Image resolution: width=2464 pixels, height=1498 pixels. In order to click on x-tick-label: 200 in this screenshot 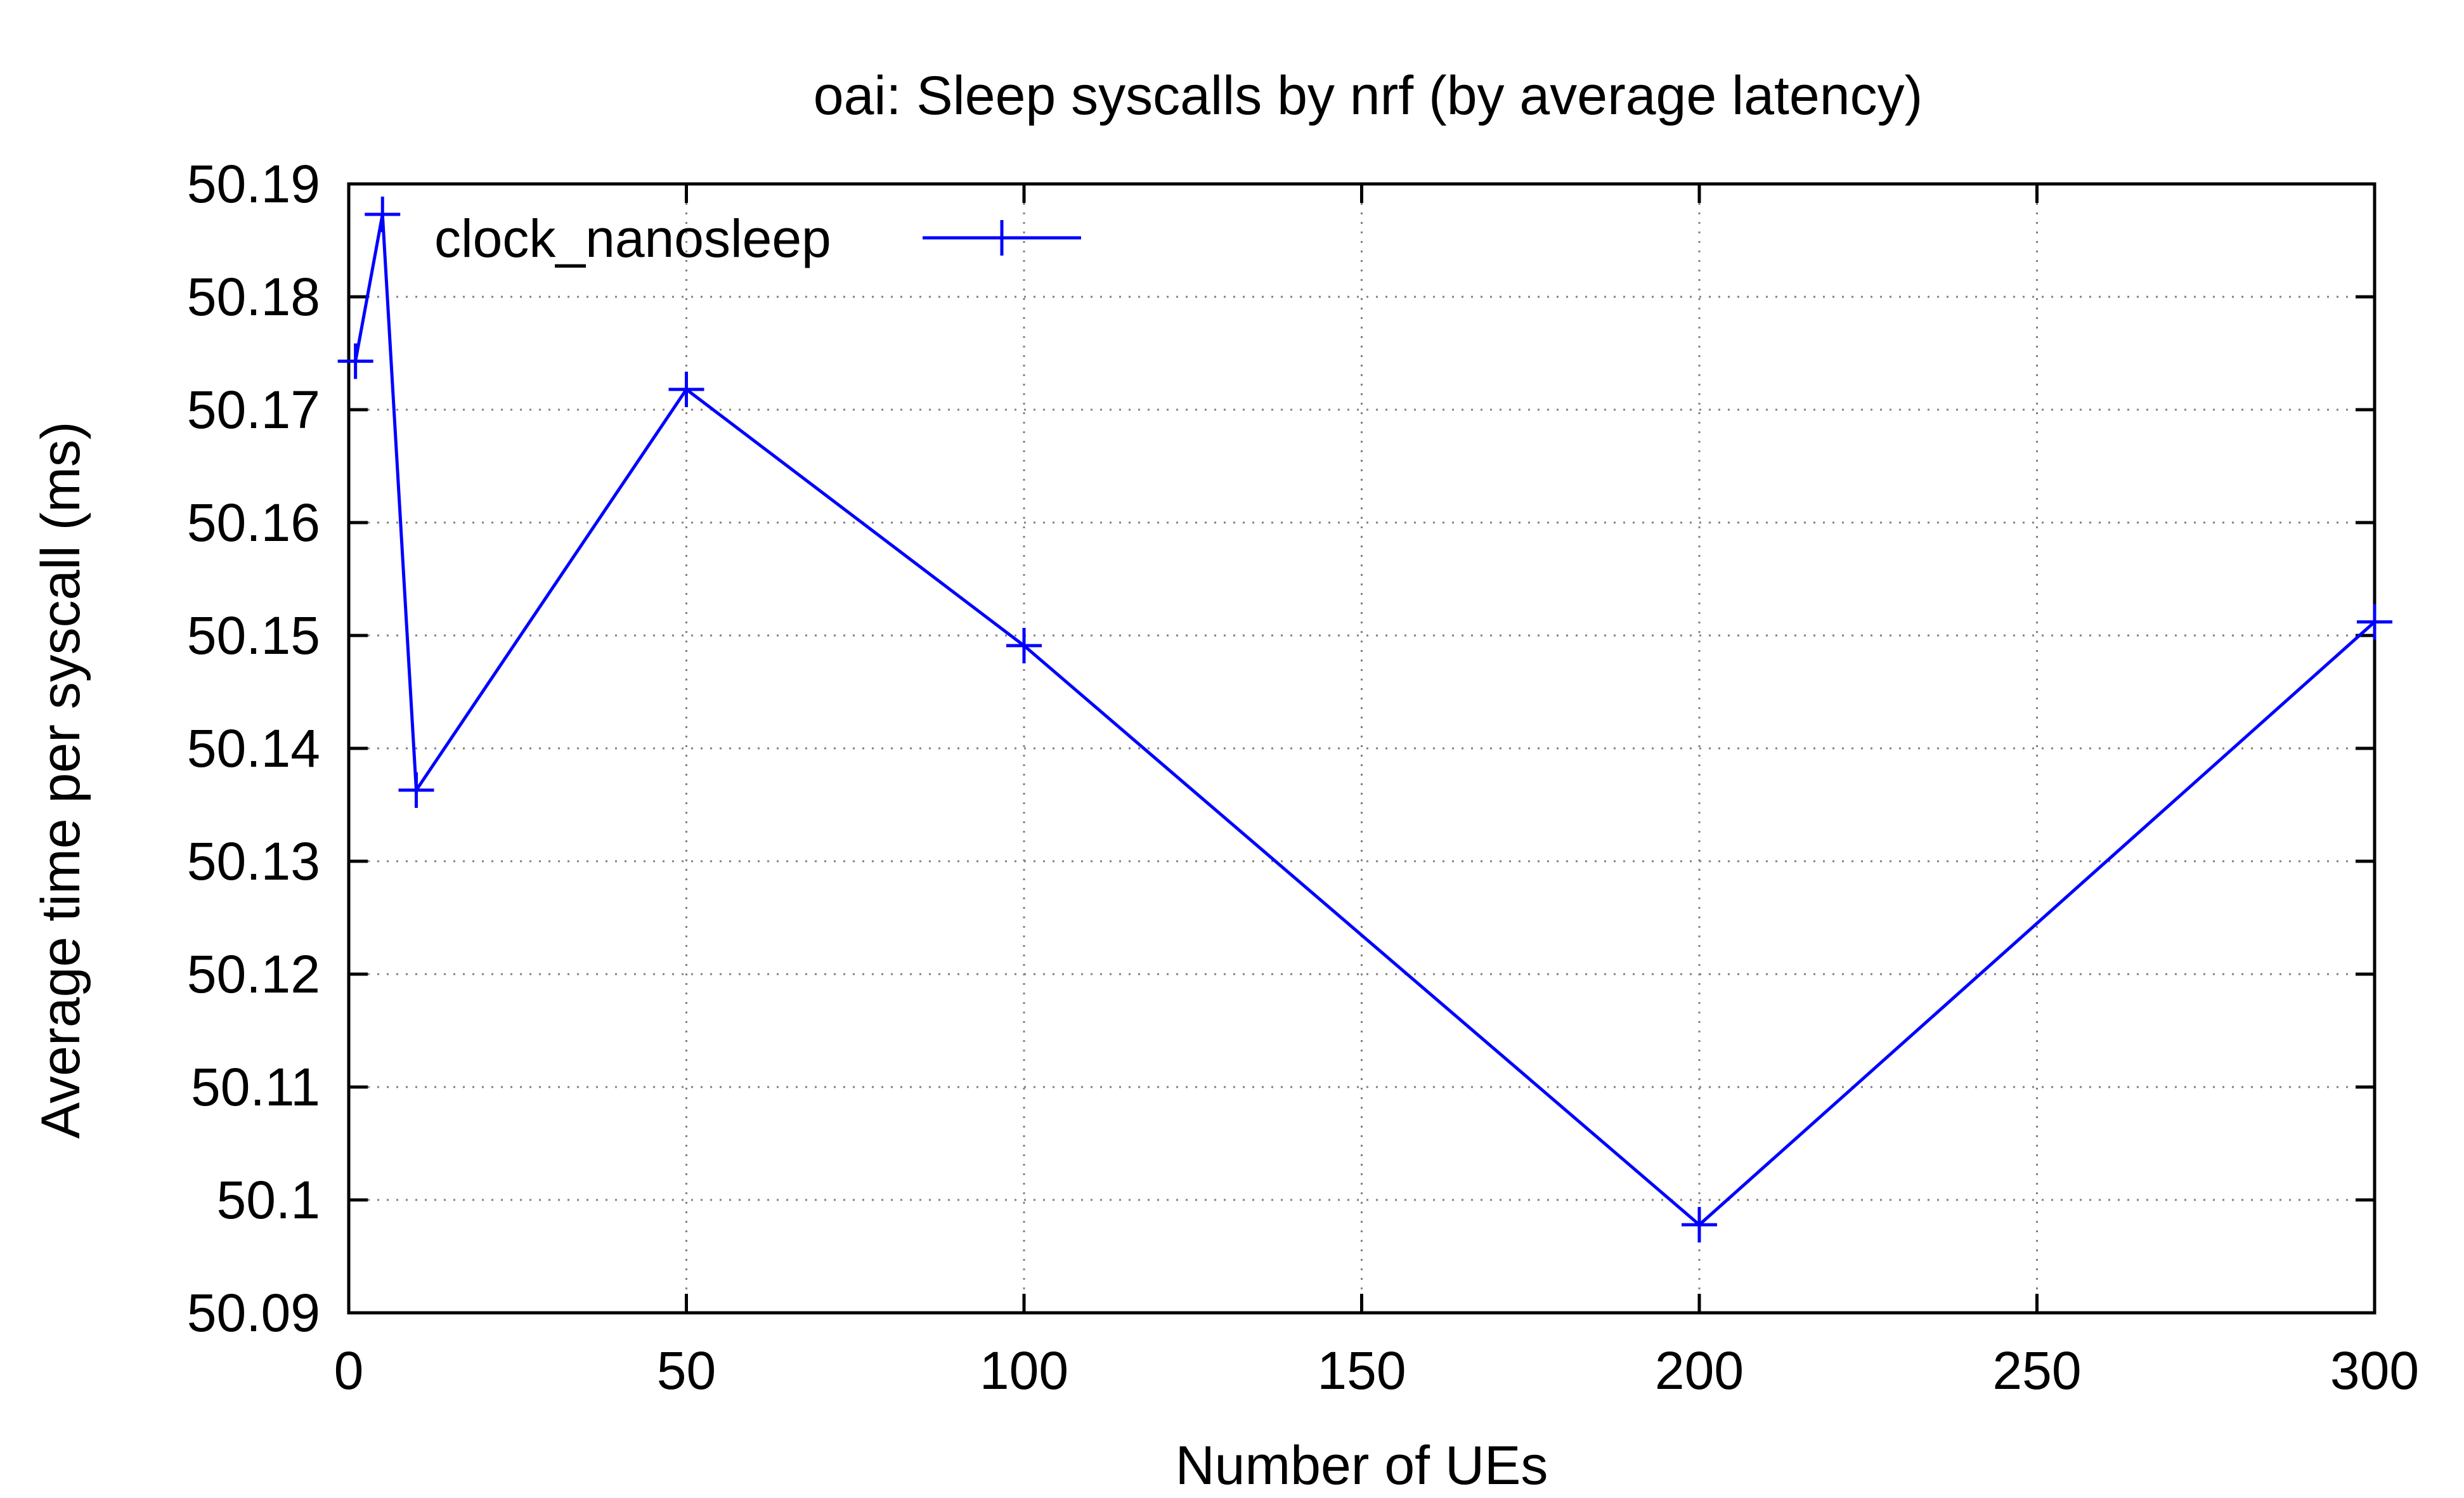, I will do `click(1699, 1370)`.